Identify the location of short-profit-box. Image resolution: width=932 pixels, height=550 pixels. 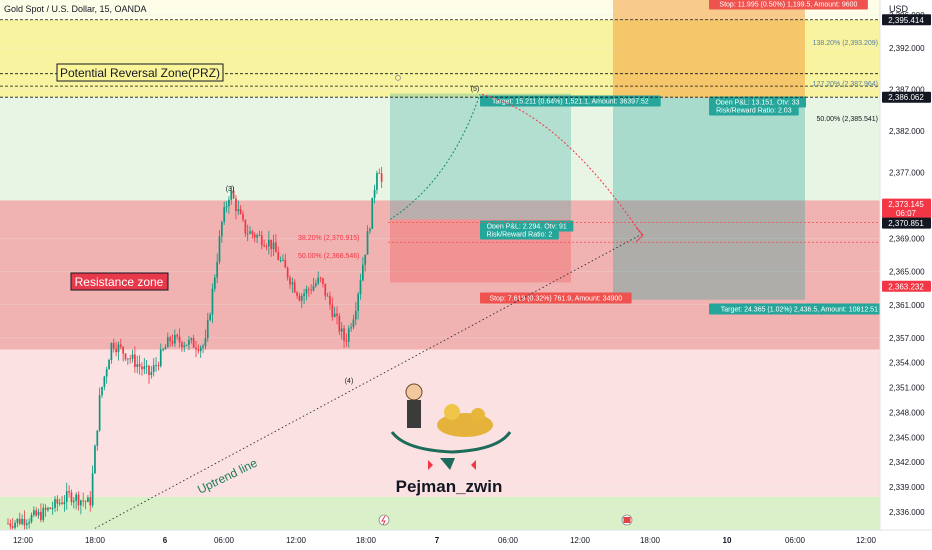
(709, 198).